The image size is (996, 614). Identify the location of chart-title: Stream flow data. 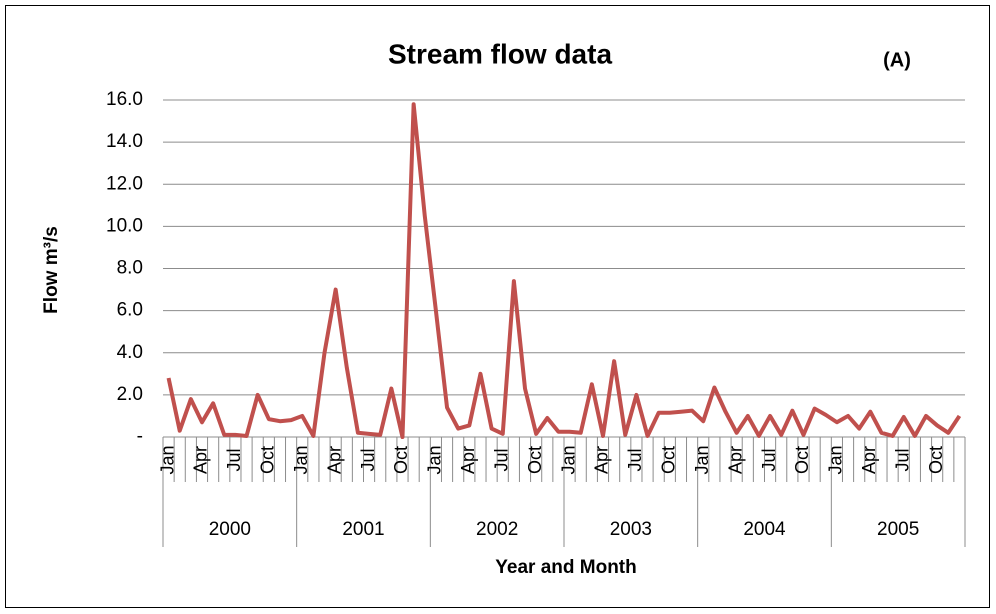
(500, 53).